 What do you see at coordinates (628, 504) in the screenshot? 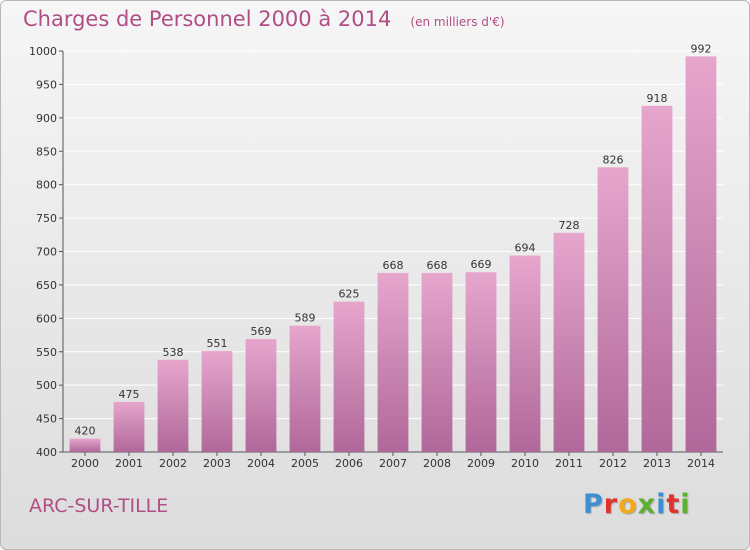
I see `logo-letter: o` at bounding box center [628, 504].